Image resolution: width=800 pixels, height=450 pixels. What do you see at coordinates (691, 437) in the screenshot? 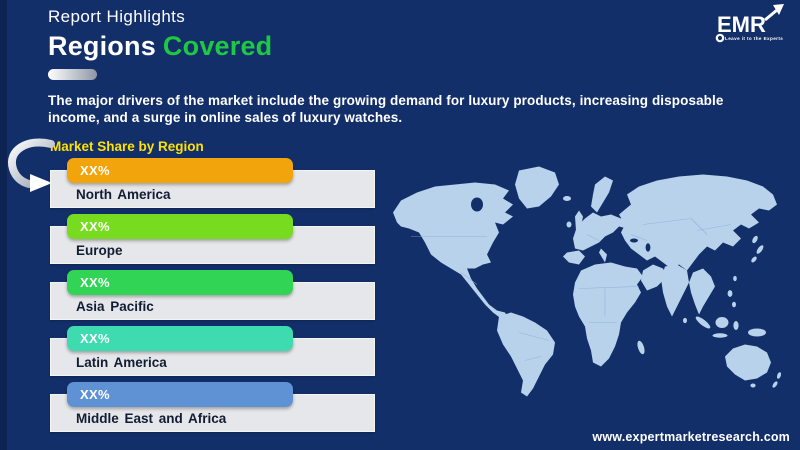
I see `footer-url-link: www.expertmarketresearch.com` at bounding box center [691, 437].